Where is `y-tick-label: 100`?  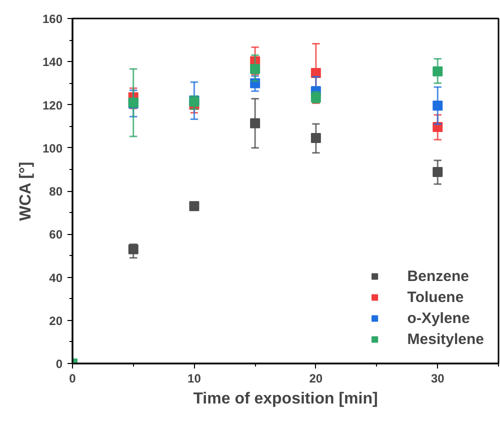 y-tick-label: 100 is located at coordinates (52, 148).